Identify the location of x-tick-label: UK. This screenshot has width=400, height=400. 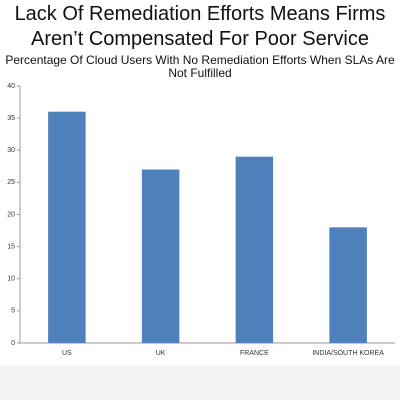
(161, 353).